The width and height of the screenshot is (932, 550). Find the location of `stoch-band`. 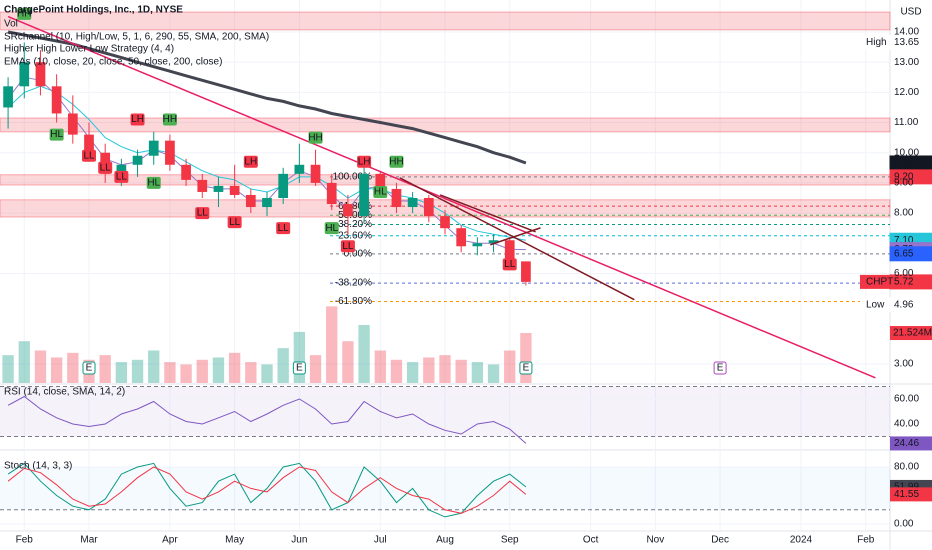

stoch-band is located at coordinates (445, 488).